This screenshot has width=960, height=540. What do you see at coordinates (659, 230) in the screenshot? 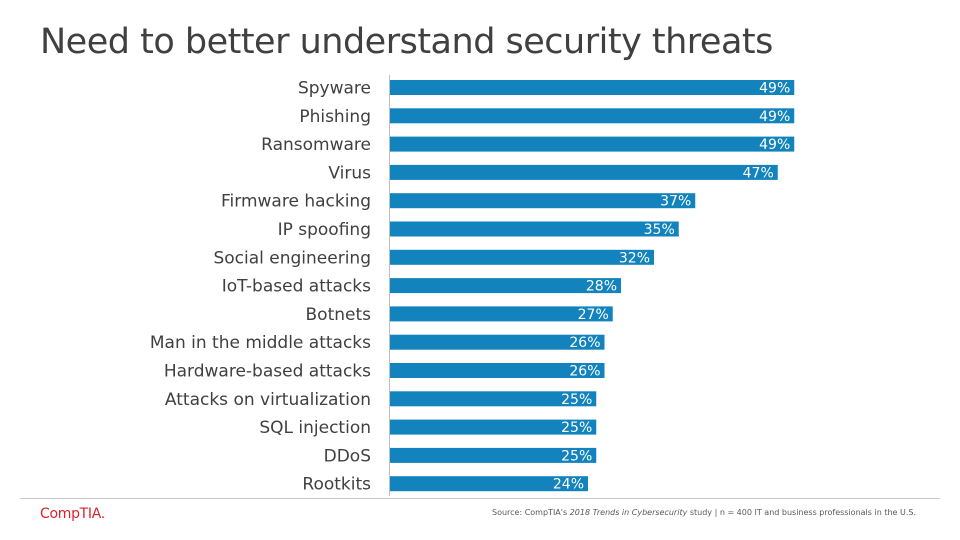
I see `value-label: 35%` at bounding box center [659, 230].